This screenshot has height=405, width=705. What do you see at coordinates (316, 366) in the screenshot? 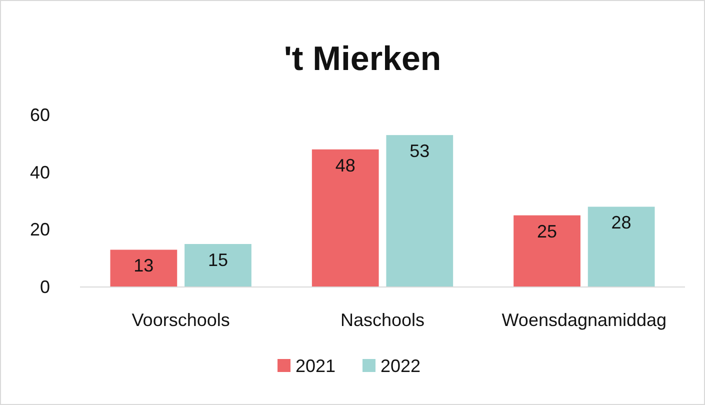
I see `legend-label: 2021` at bounding box center [316, 366].